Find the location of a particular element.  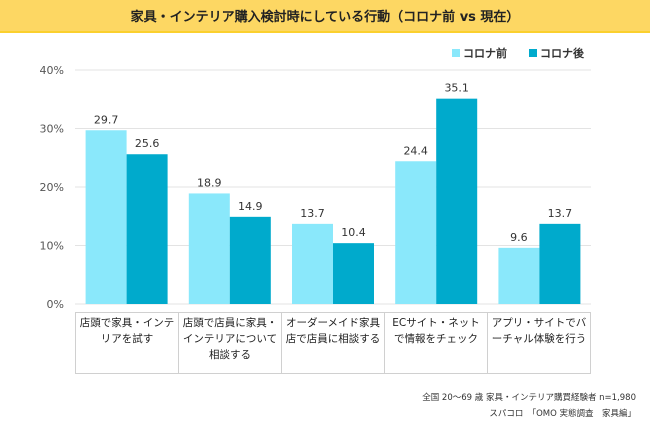

category-label: アプリ・サイトでバーチャル体験を行う is located at coordinates (539, 331).